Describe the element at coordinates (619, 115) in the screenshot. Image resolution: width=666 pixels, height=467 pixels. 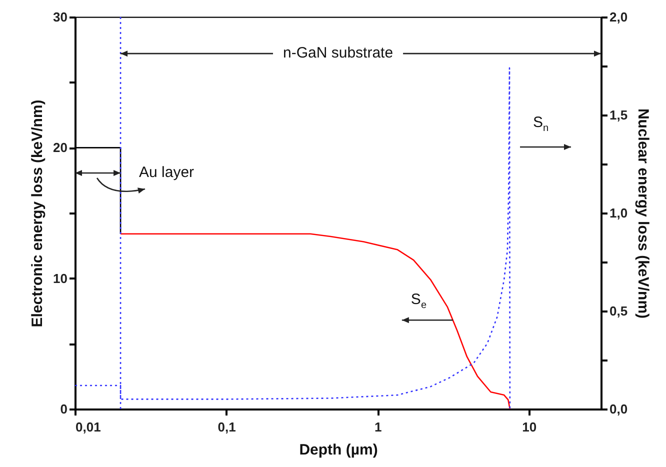
I see `y2-tick-label: 1,5` at that location.